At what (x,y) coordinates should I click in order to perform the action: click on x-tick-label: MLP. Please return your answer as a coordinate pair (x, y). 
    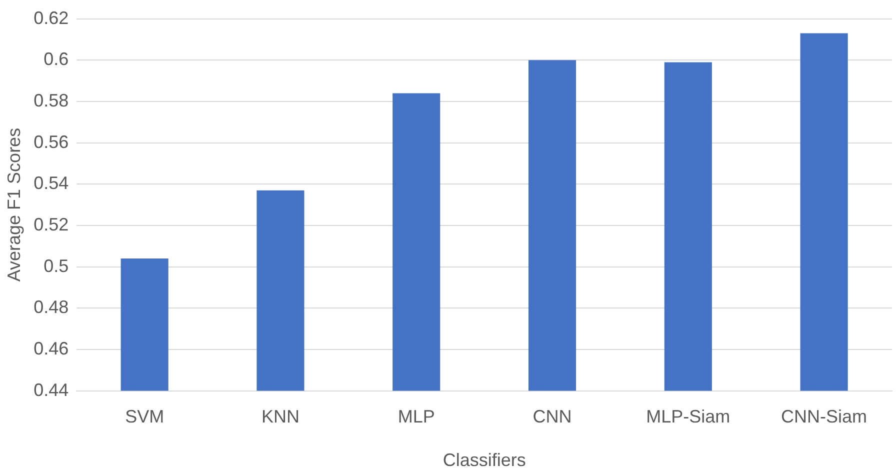
    Looking at the image, I should click on (416, 416).